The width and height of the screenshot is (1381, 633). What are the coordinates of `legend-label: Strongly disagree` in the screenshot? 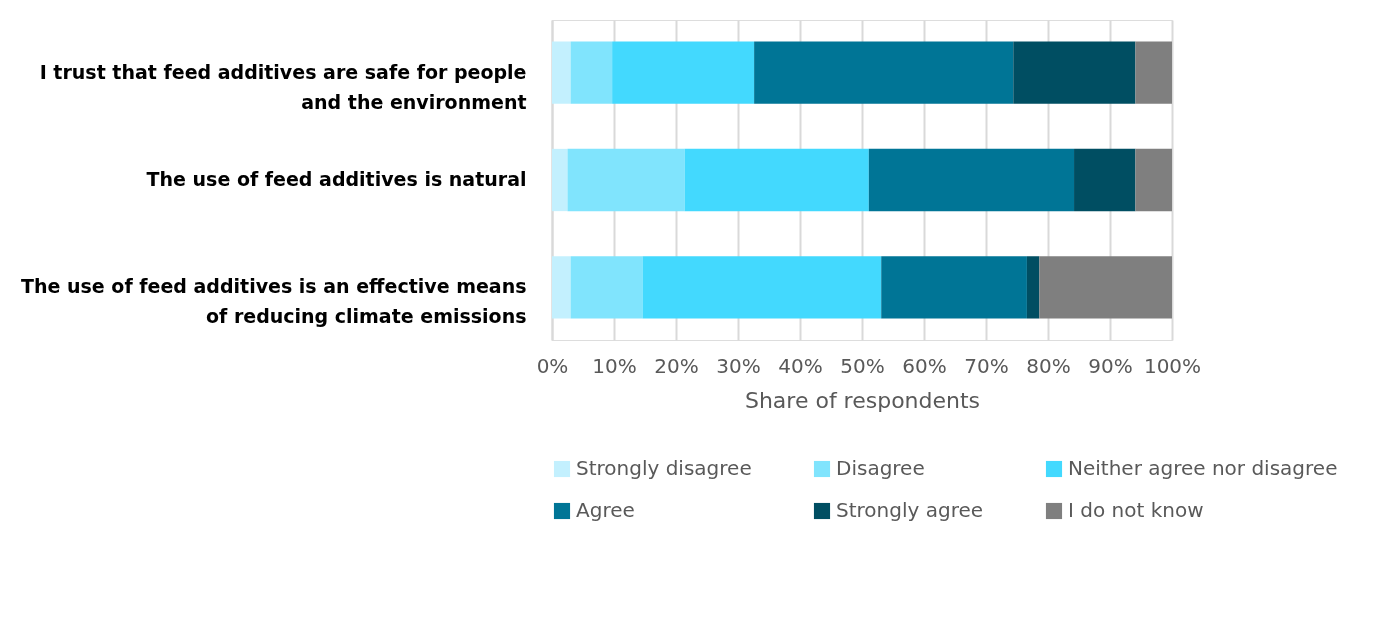 It's located at (664, 468).